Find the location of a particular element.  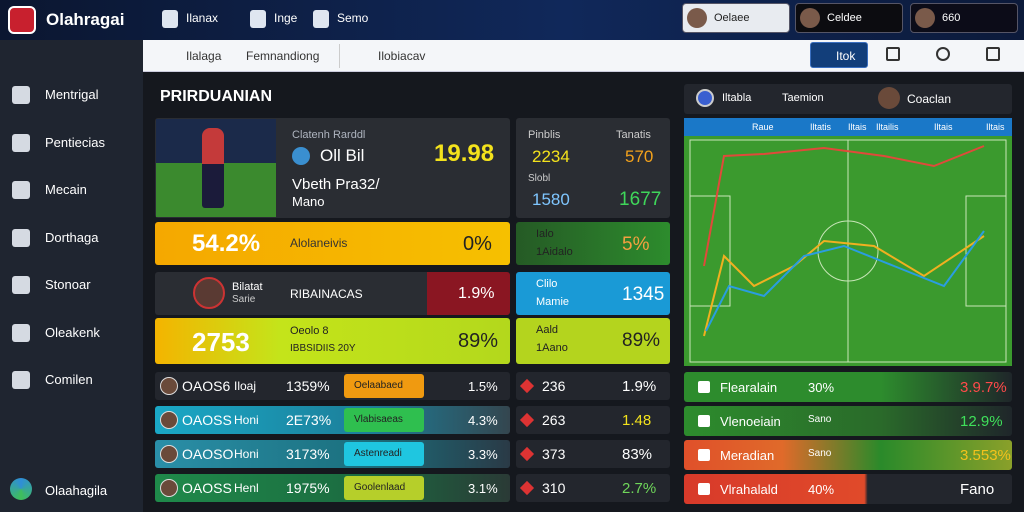

row-value: 1359% is located at coordinates (308, 386).